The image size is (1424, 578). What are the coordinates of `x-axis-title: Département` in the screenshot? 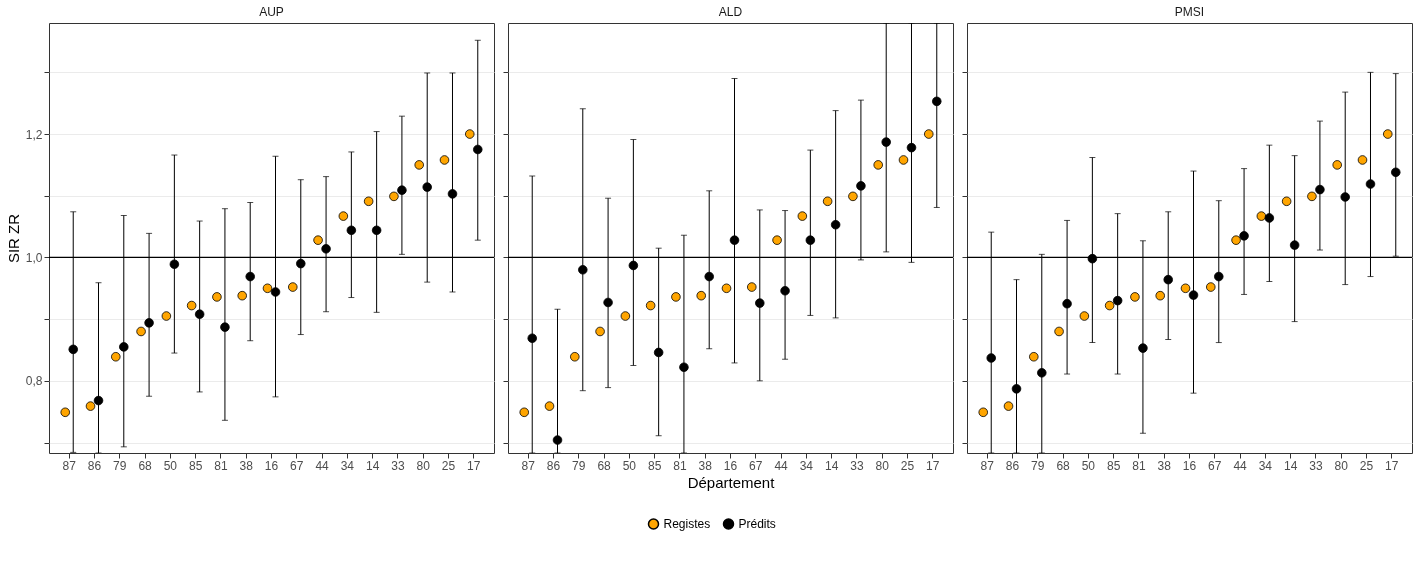 It's located at (731, 482).